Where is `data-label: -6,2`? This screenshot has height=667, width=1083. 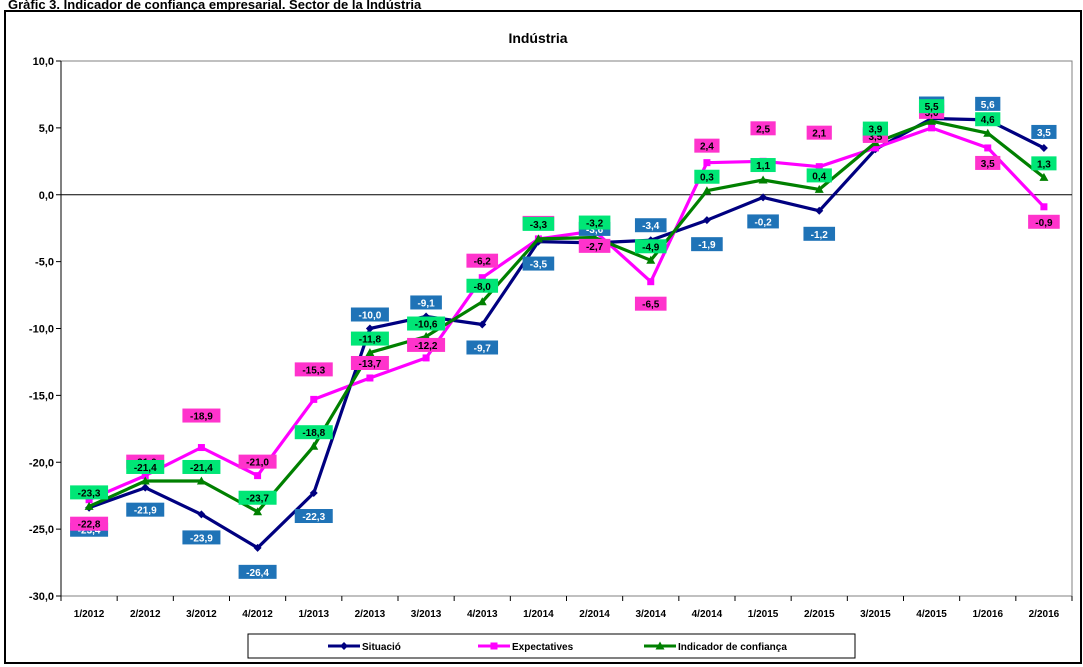 data-label: -6,2 is located at coordinates (483, 262).